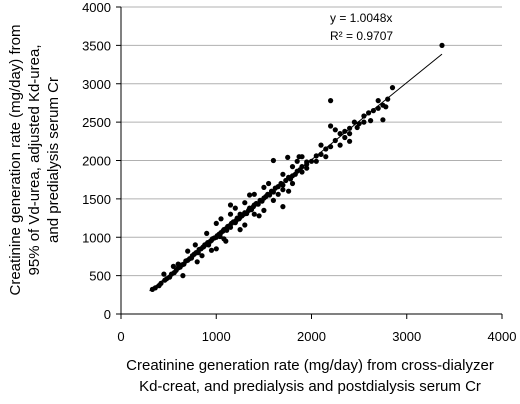  Describe the element at coordinates (15, 160) in the screenshot. I see `y-axis-title-line-1: Creatinine generation rate (mg/day) from` at that location.